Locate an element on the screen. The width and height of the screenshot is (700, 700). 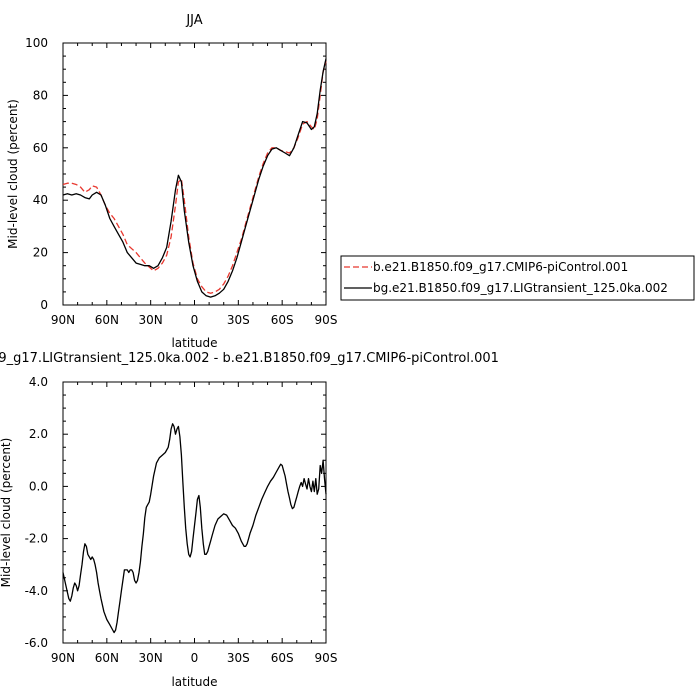
y-tick-label: 100 is located at coordinates (36, 43).